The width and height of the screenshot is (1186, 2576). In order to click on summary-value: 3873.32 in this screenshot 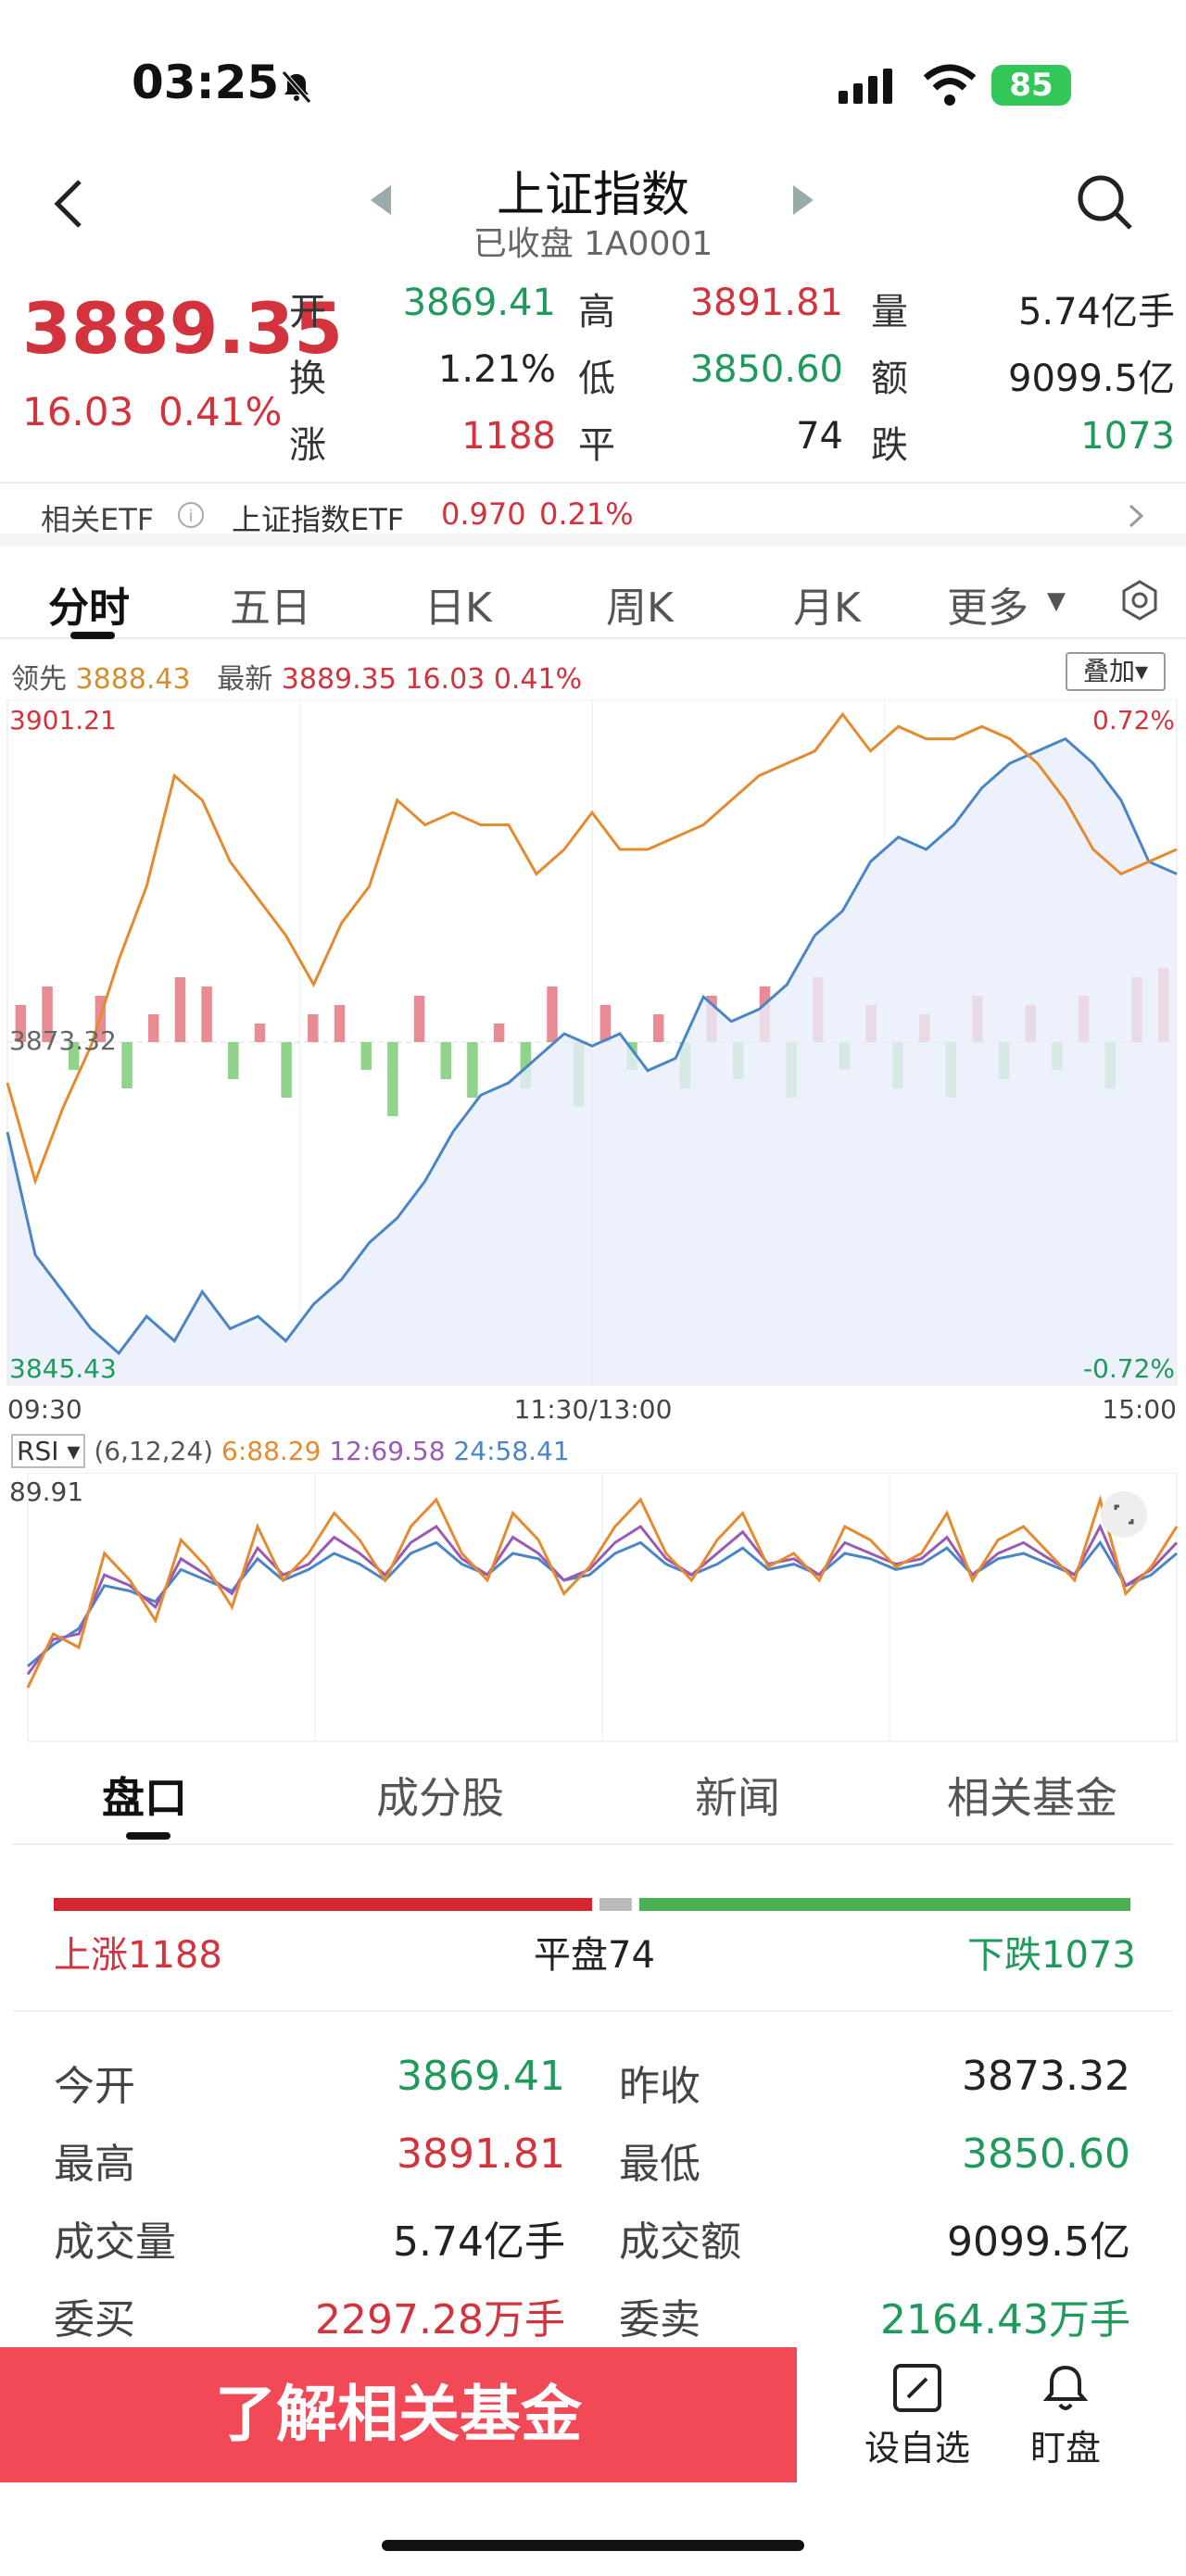, I will do `click(1046, 2076)`.